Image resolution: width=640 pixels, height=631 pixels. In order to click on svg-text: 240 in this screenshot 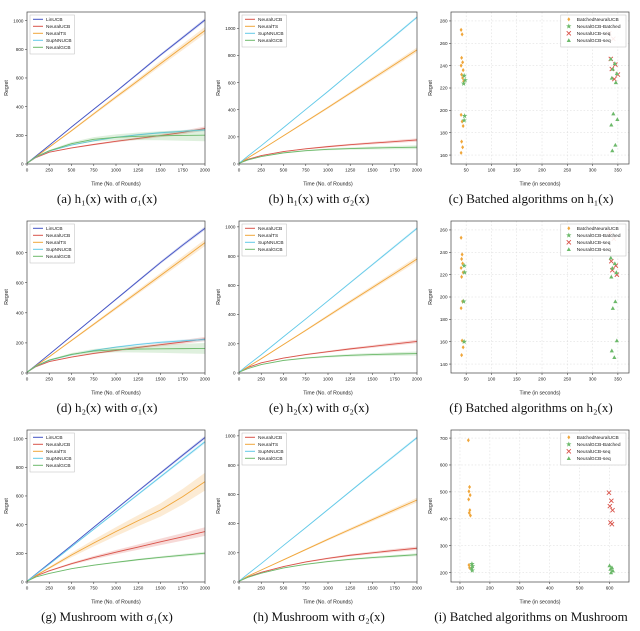, I will do `click(444, 252)`.